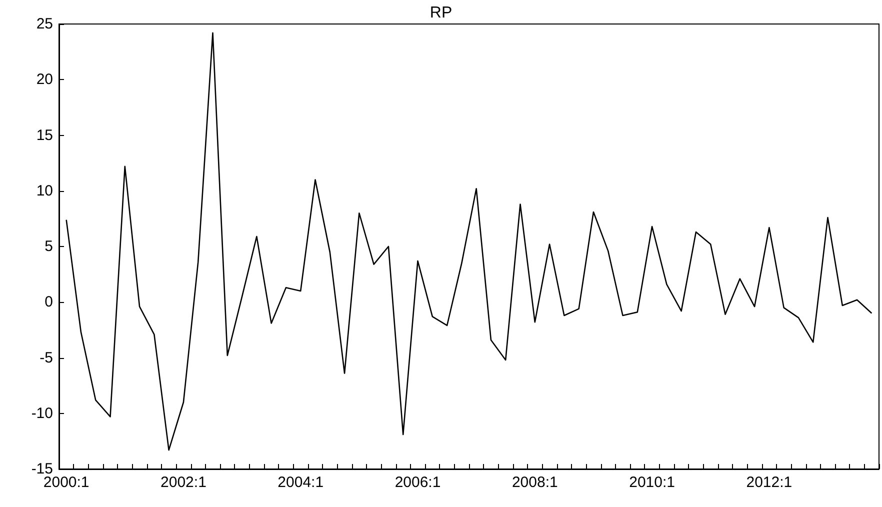 The image size is (882, 507). I want to click on x-tick-label: 2004:1, so click(301, 482).